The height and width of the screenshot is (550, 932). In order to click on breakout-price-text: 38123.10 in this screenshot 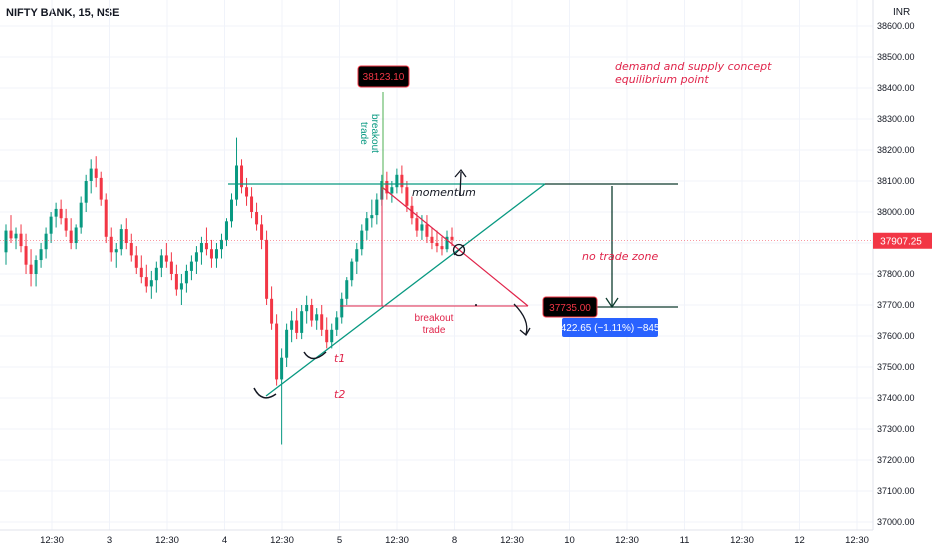, I will do `click(384, 77)`.